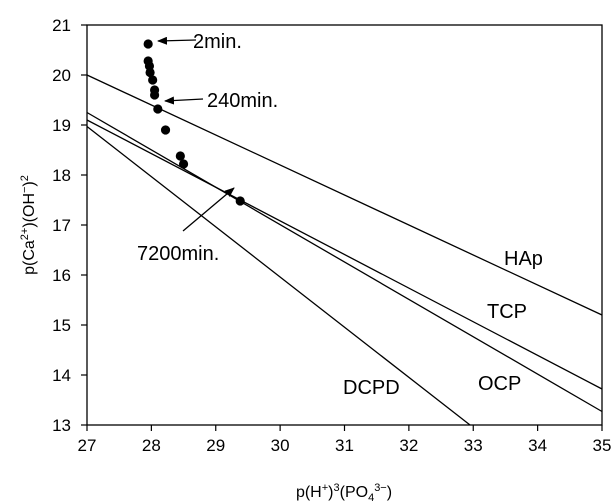 This screenshot has height=502, width=613. I want to click on x-tick-label: 27, so click(87, 445).